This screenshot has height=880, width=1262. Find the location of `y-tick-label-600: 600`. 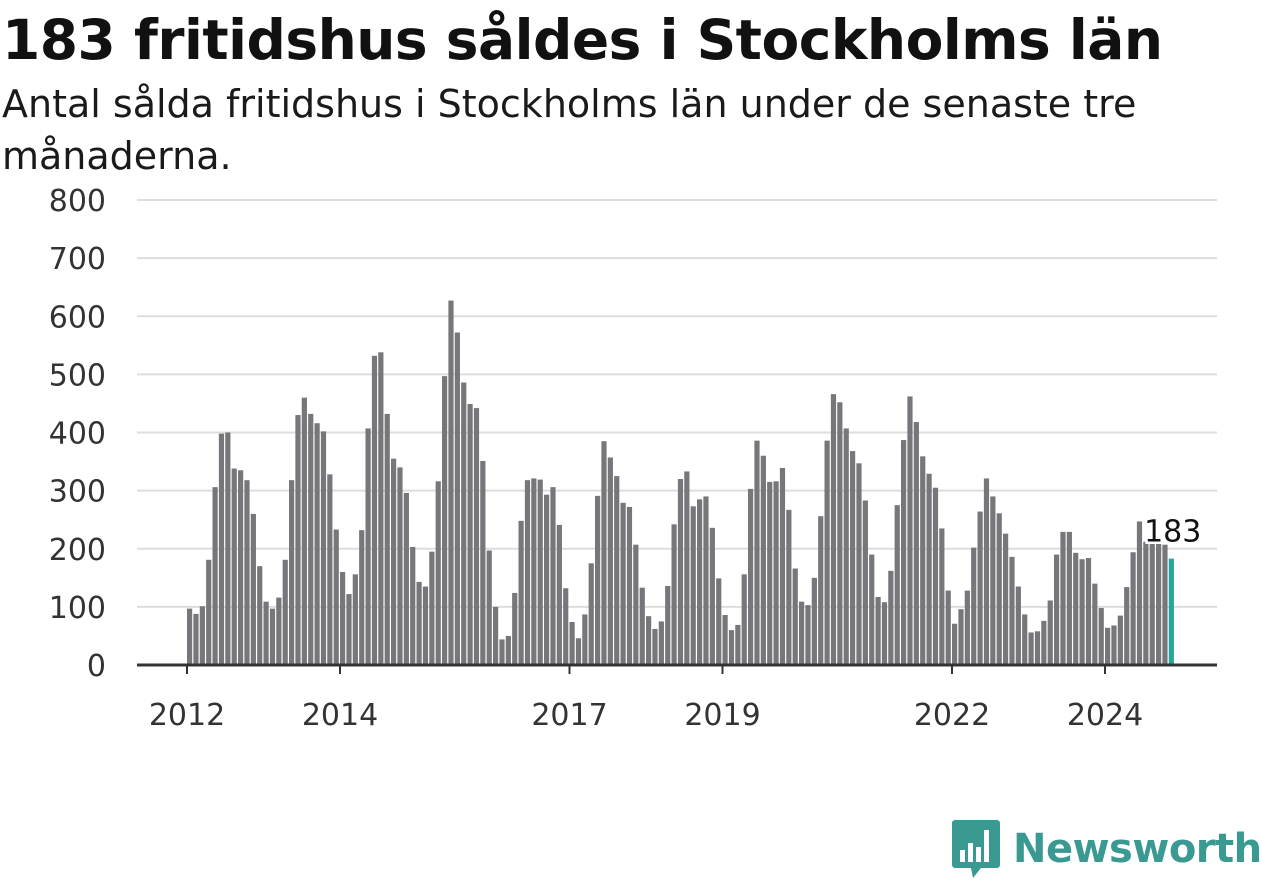

y-tick-label-600: 600 is located at coordinates (77, 317).